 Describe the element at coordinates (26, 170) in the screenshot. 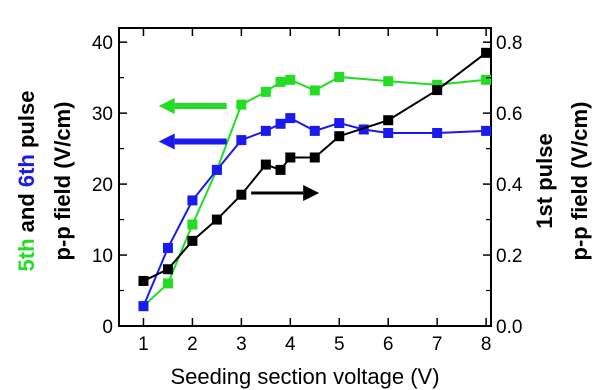

I see `left-axis-title-part-2: 6th` at that location.